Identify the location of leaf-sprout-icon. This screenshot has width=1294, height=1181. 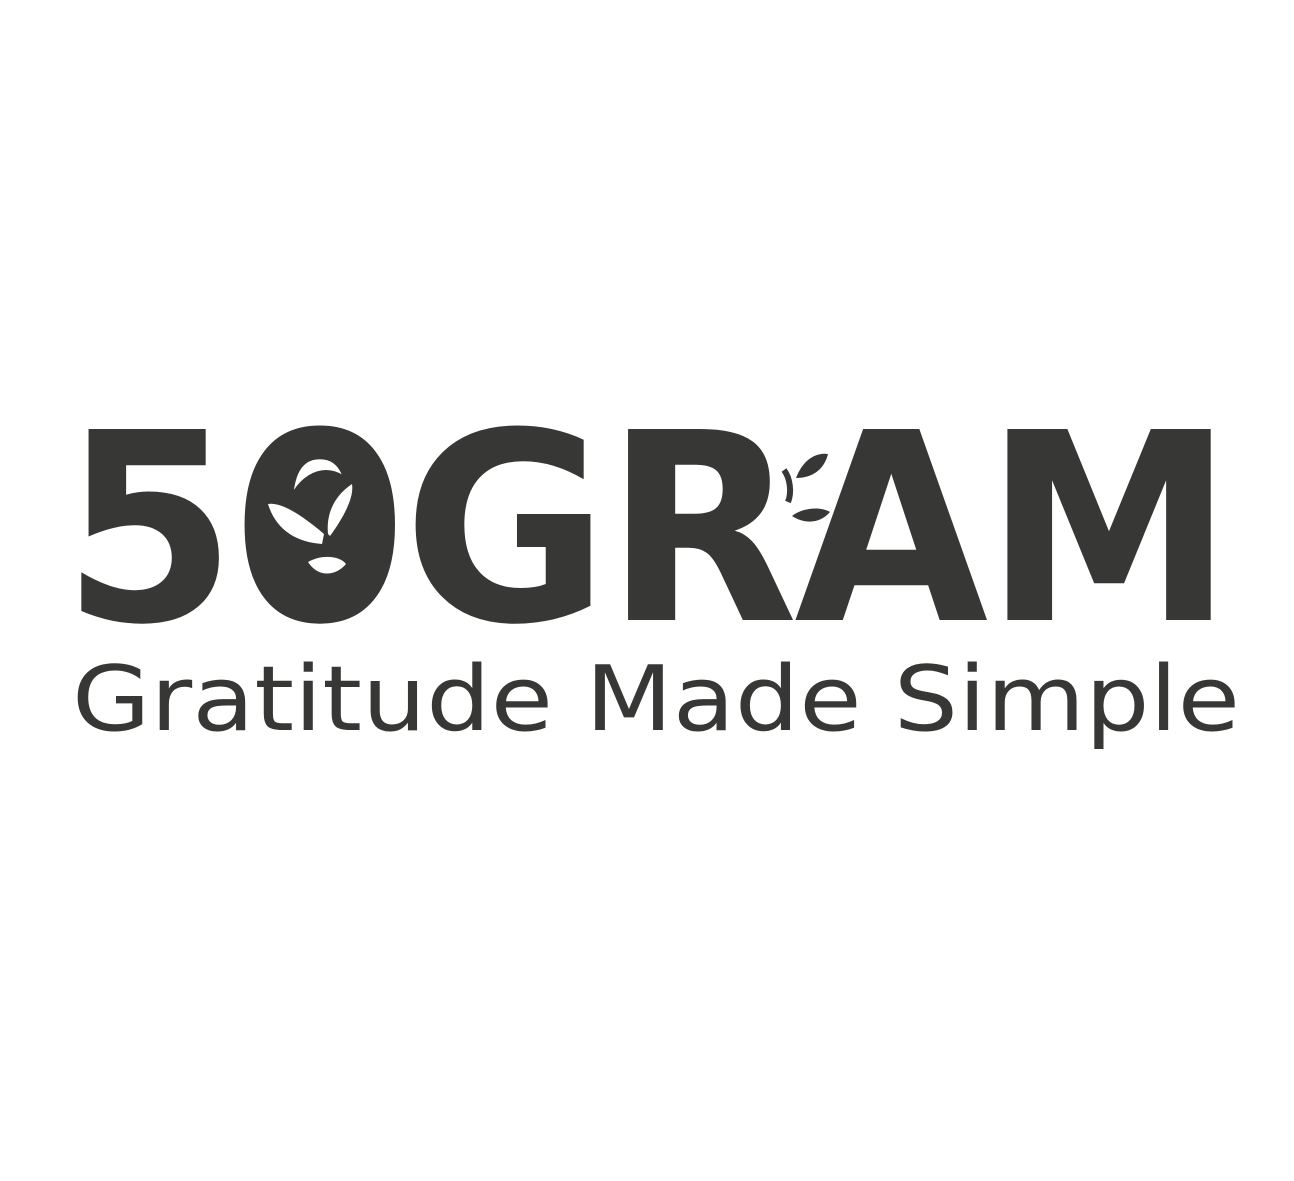
(320, 540).